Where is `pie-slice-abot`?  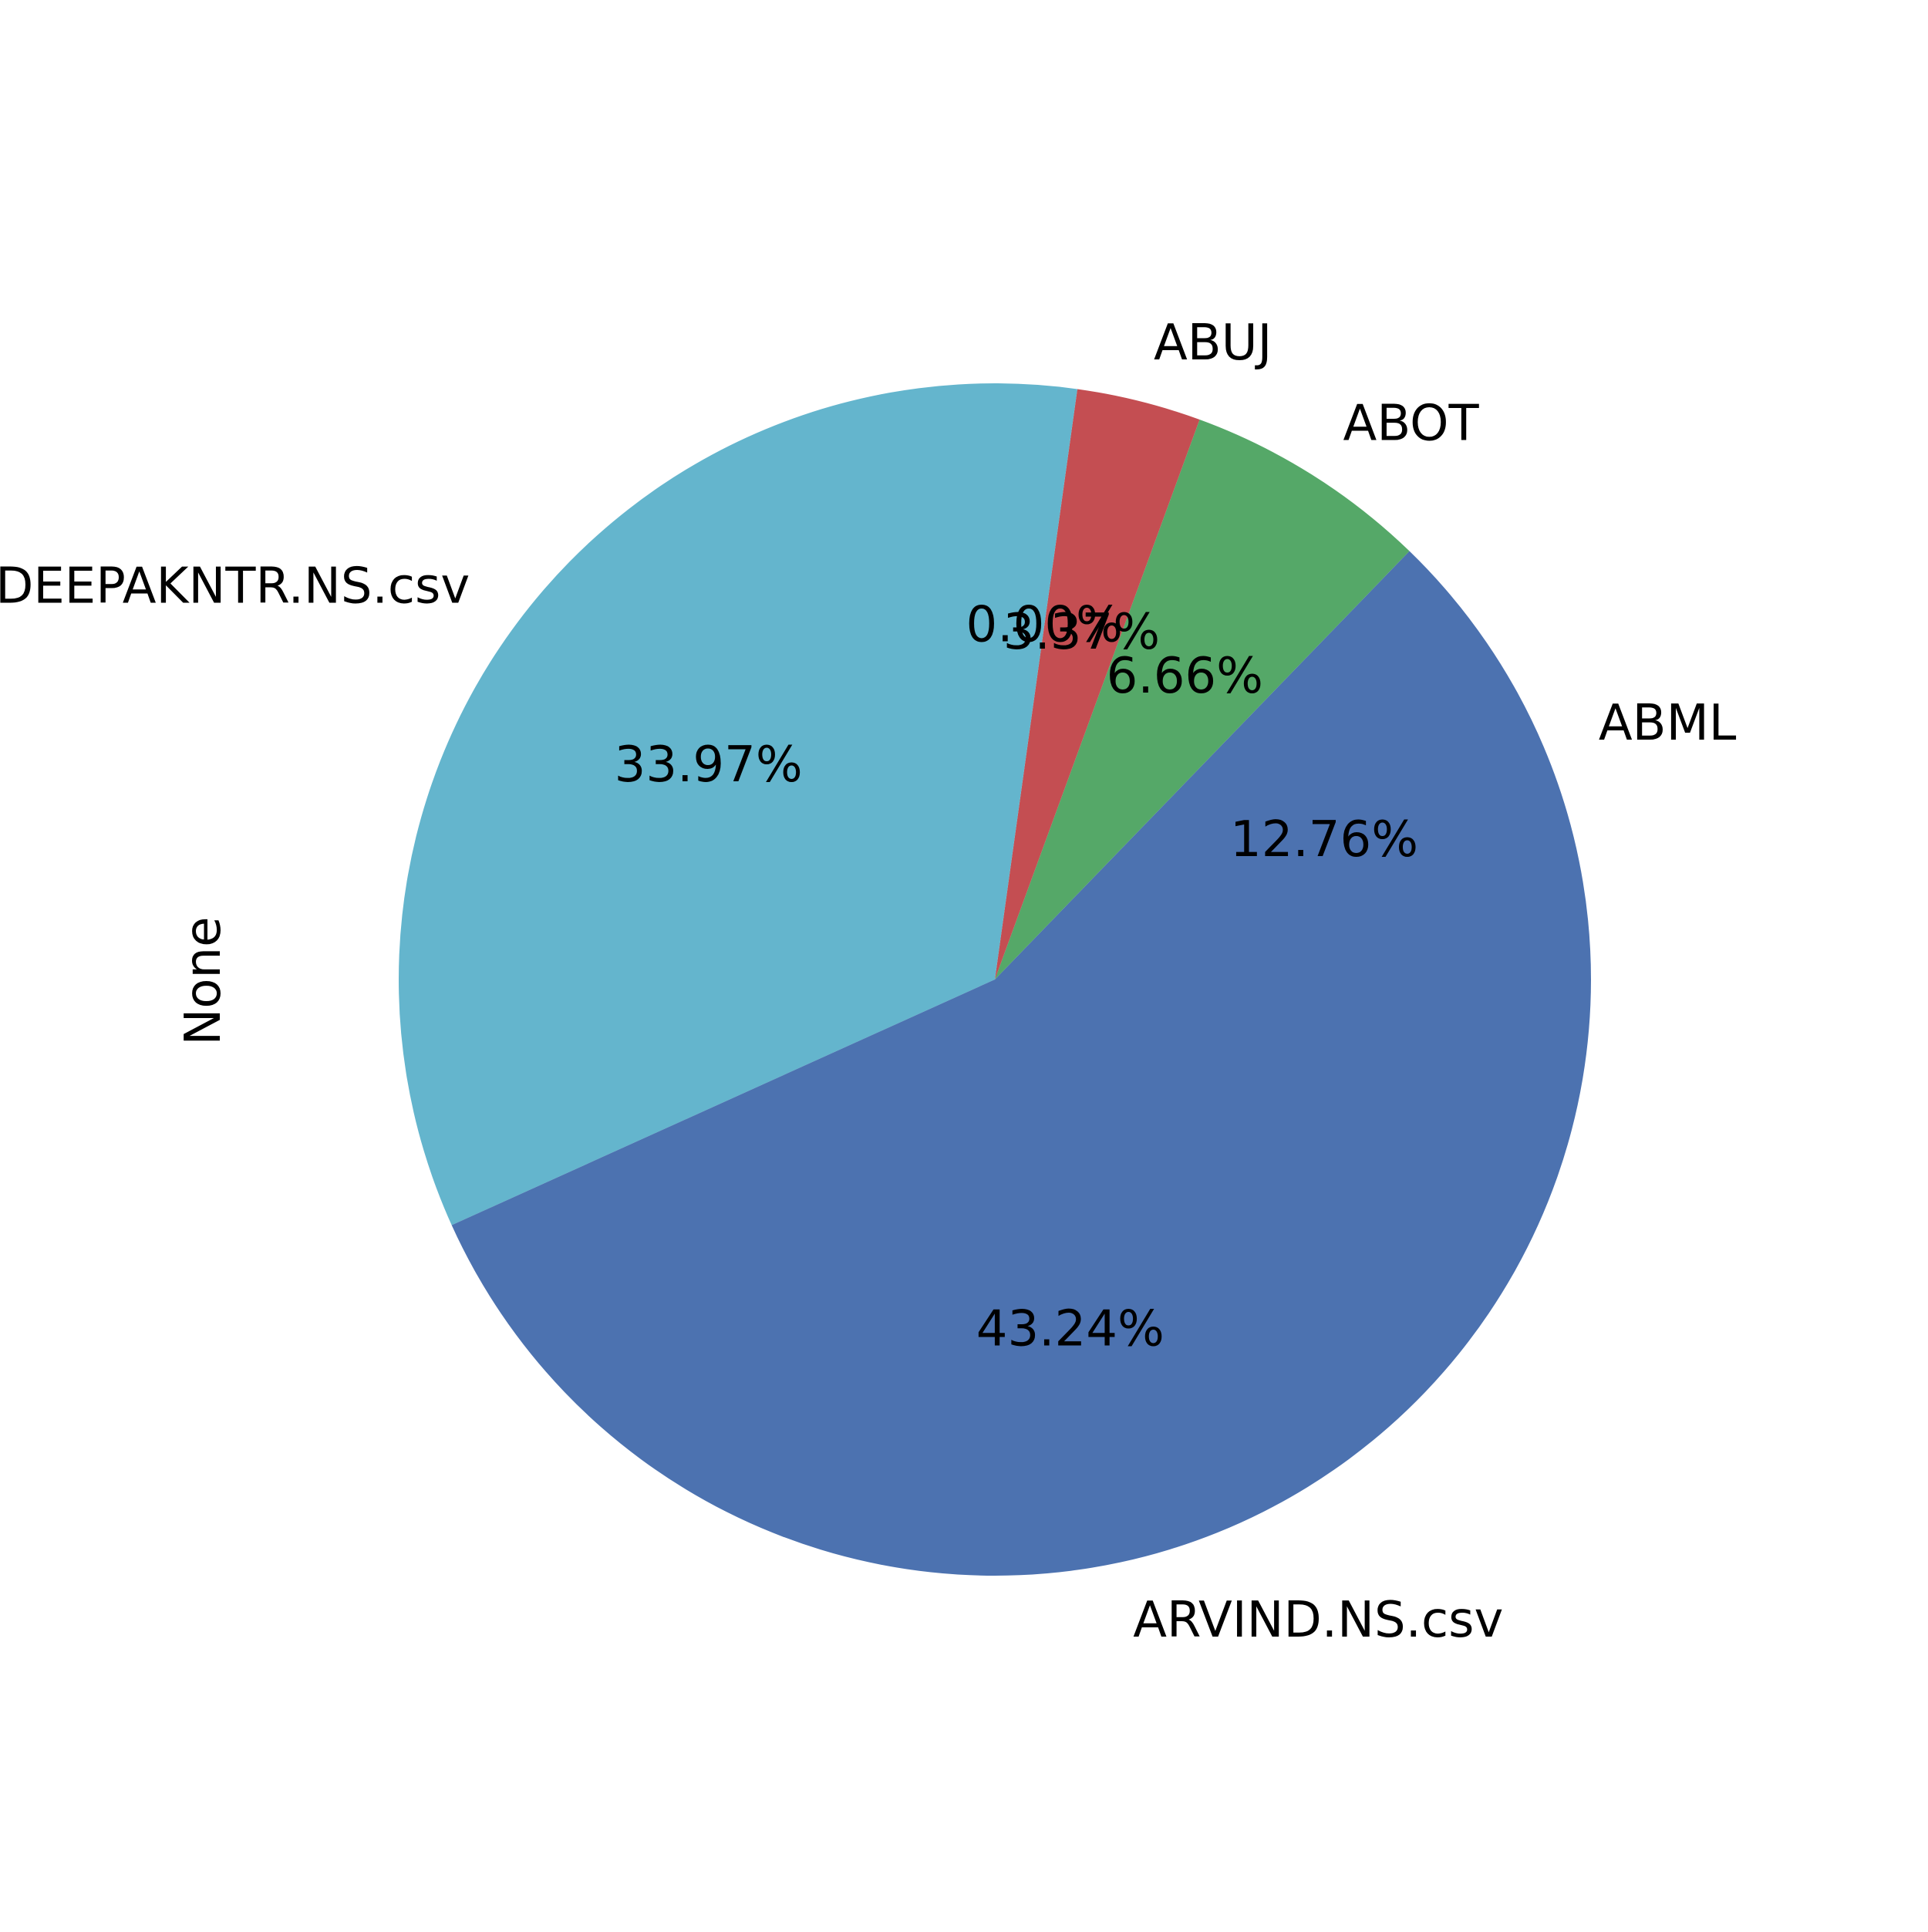
pie-slice-abot is located at coordinates (1202, 699).